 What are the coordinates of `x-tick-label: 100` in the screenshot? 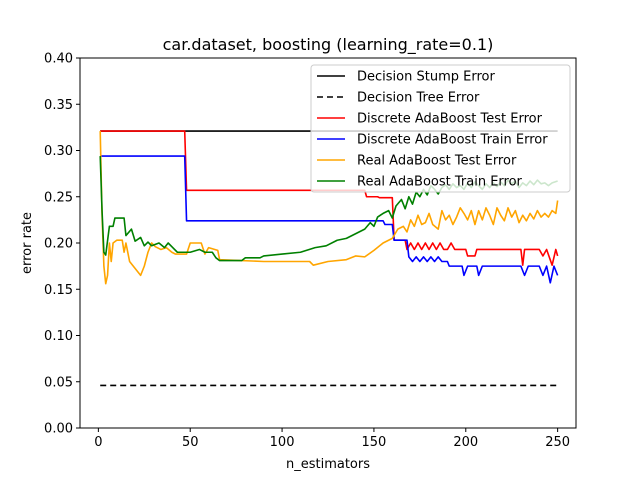 It's located at (282, 442).